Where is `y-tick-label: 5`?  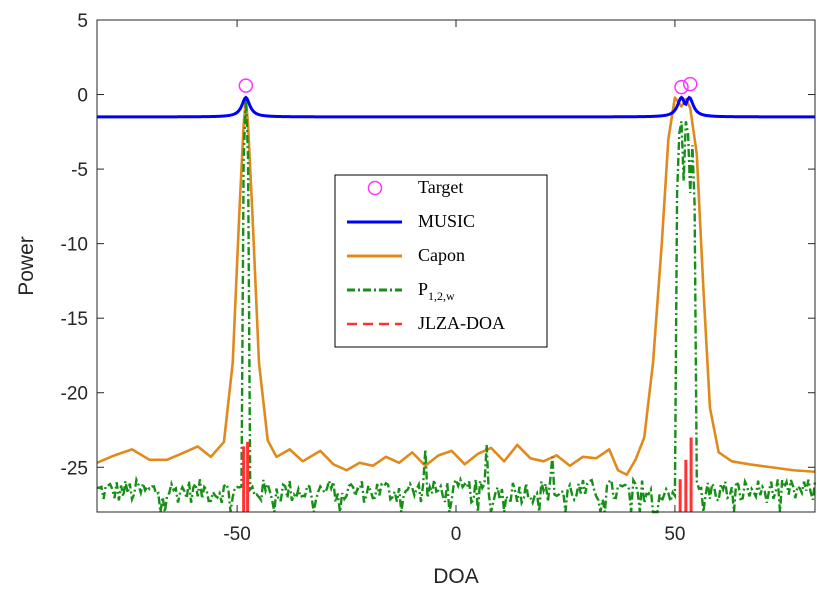 y-tick-label: 5 is located at coordinates (82, 21).